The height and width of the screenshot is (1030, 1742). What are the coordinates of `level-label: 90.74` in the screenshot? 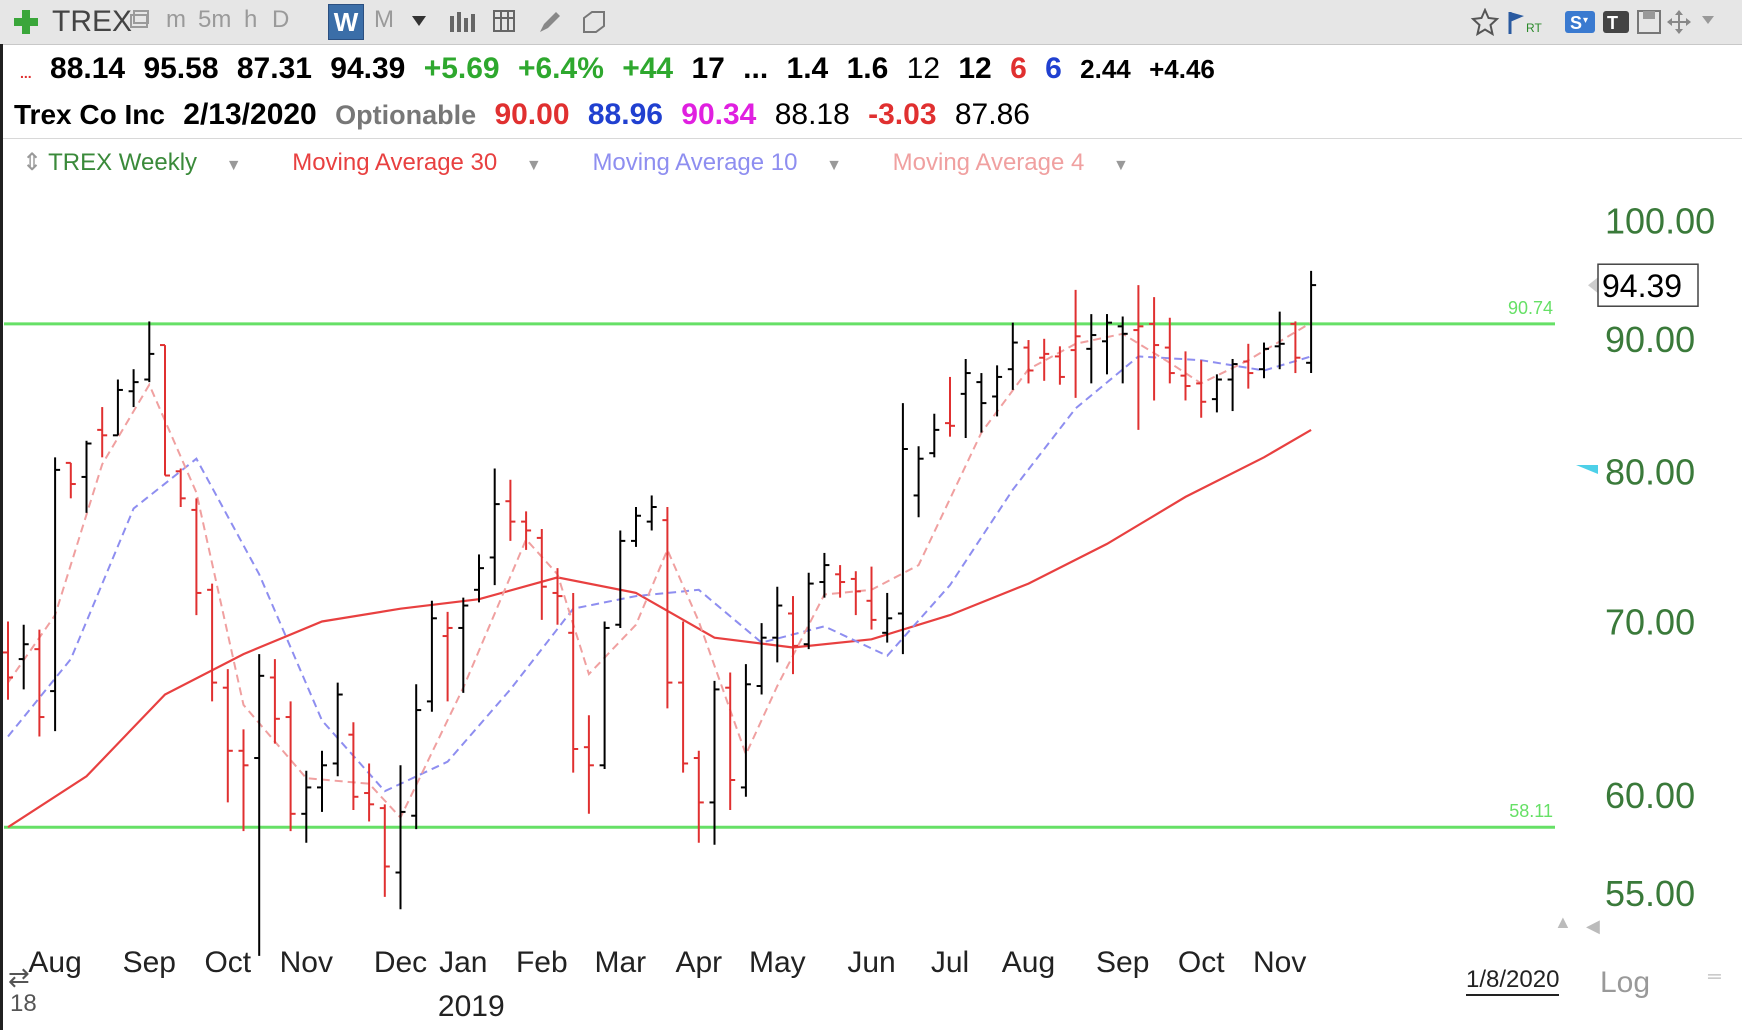 It's located at (1530, 308).